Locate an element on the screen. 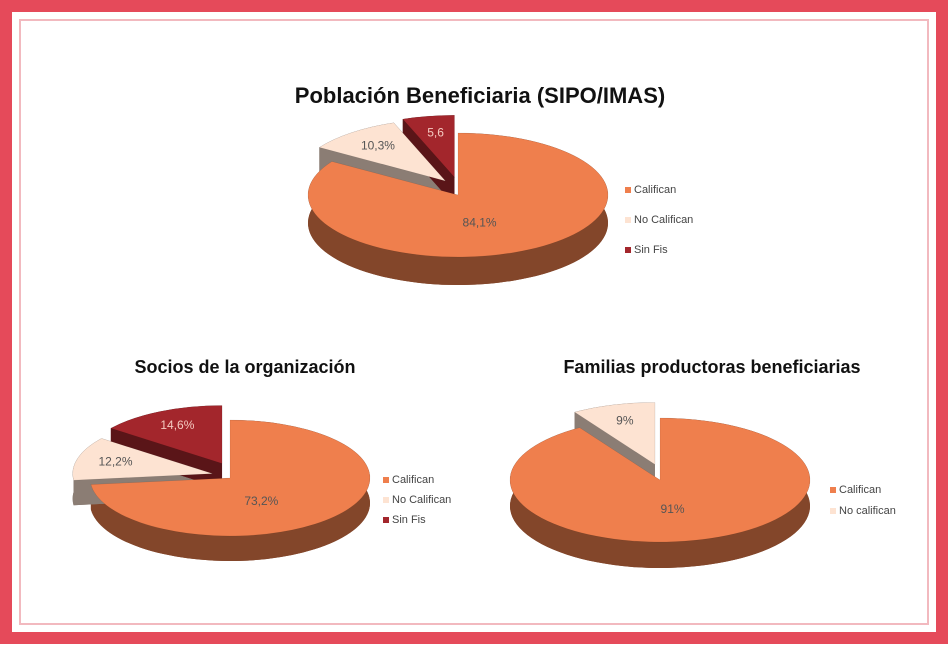  chart-title: Socios de la organización is located at coordinates (244, 367).